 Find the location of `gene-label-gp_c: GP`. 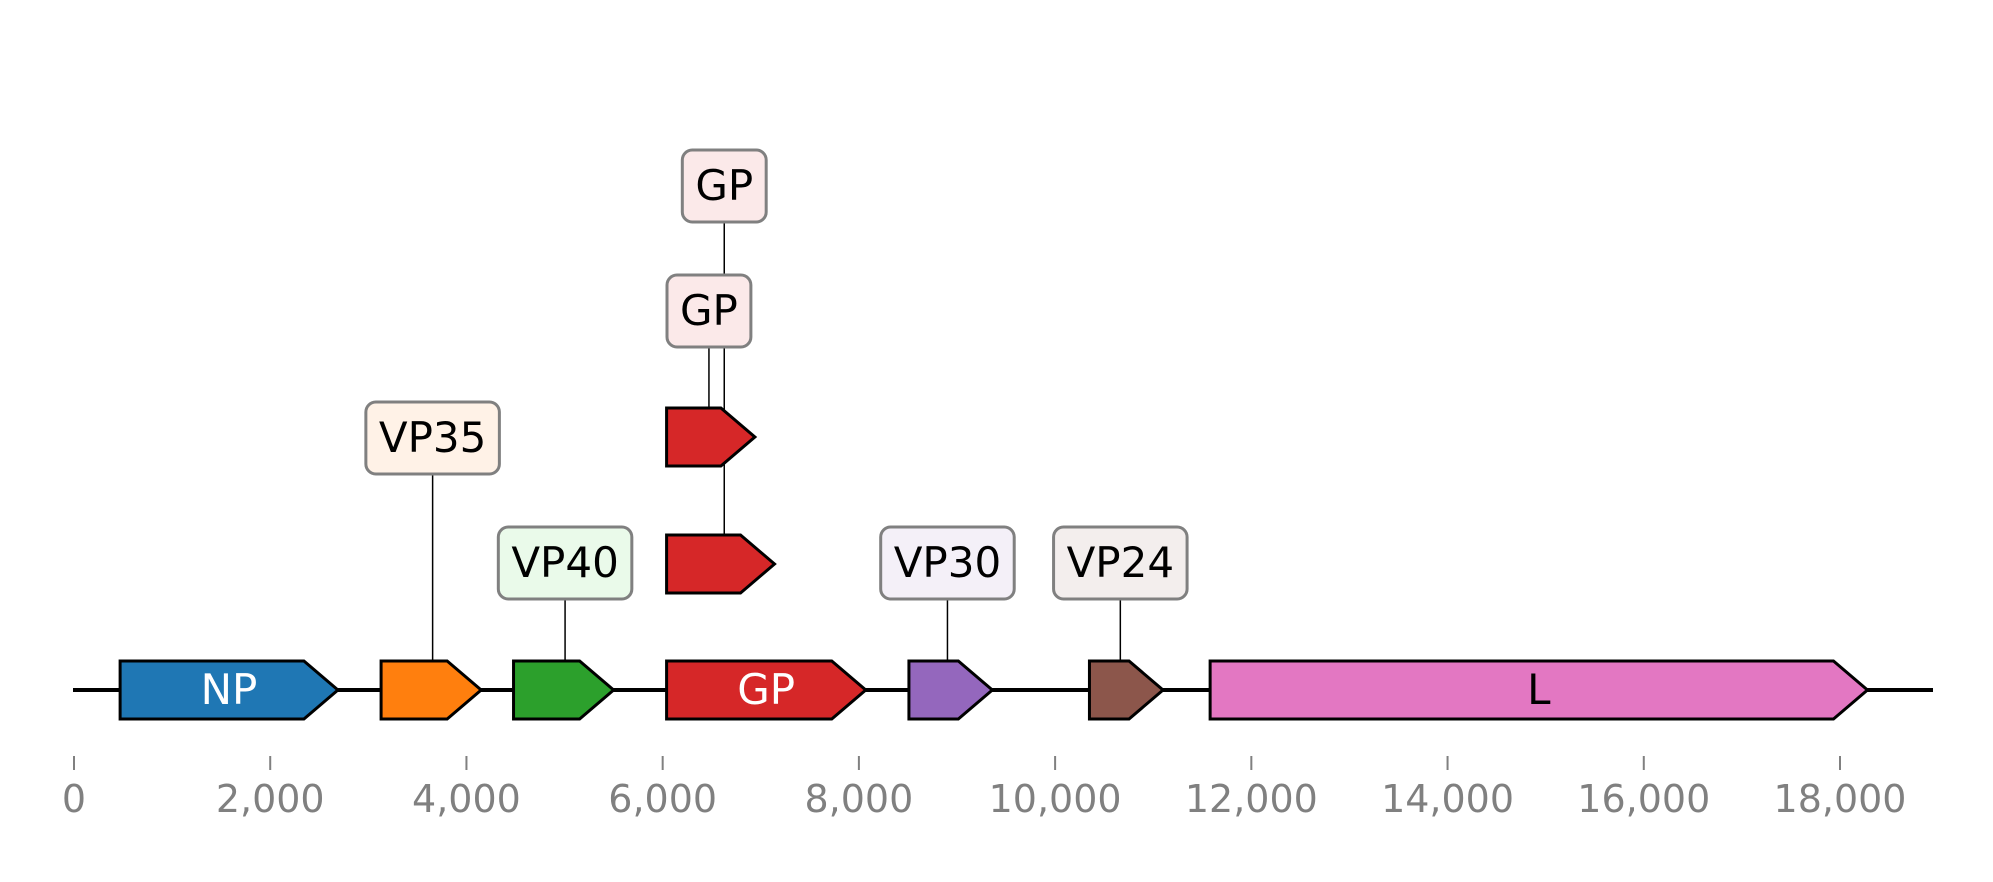

gene-label-gp_c: GP is located at coordinates (709, 310).